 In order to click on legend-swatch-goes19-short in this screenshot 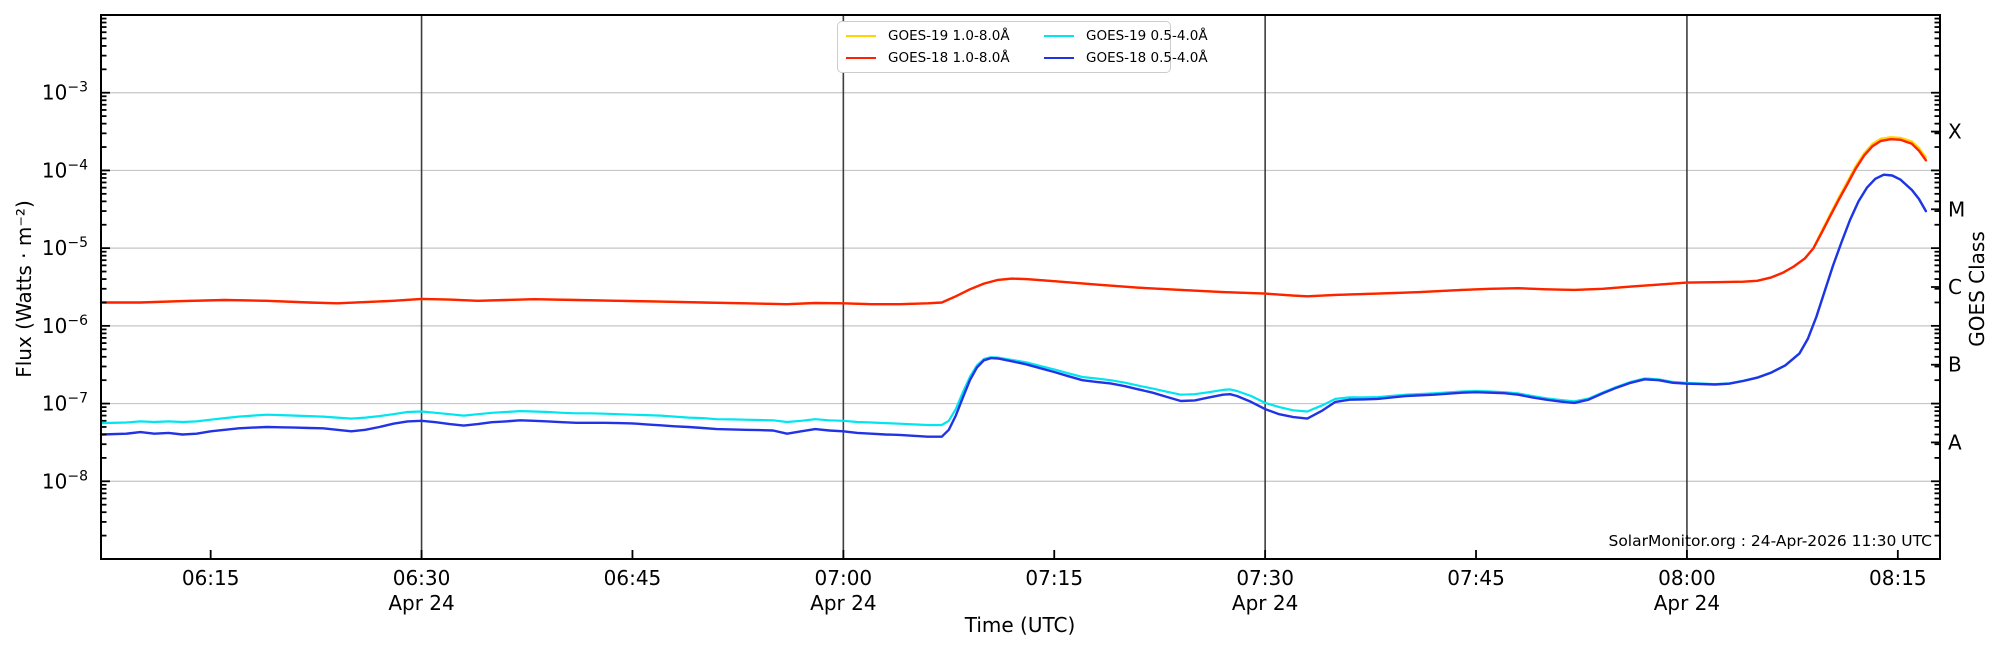, I will do `click(1059, 35)`.